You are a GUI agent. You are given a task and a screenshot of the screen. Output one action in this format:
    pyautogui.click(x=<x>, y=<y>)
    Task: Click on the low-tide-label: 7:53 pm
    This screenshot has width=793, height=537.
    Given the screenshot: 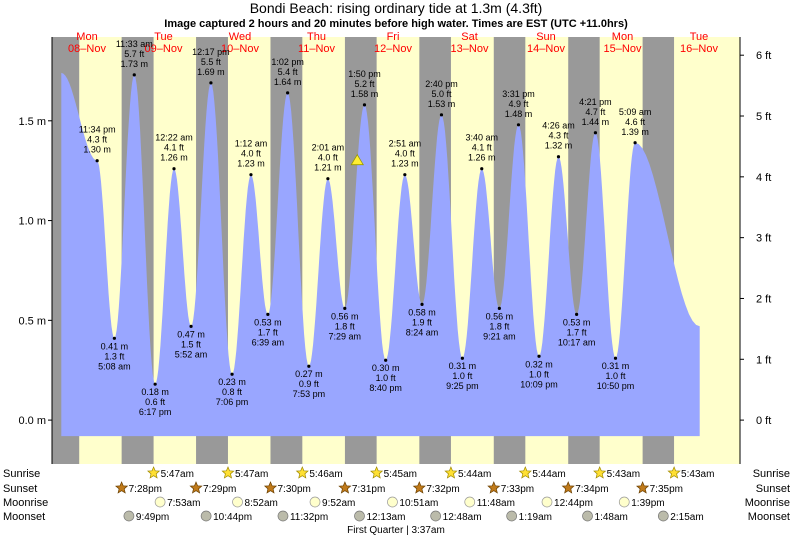 What is the action you would take?
    pyautogui.click(x=309, y=394)
    